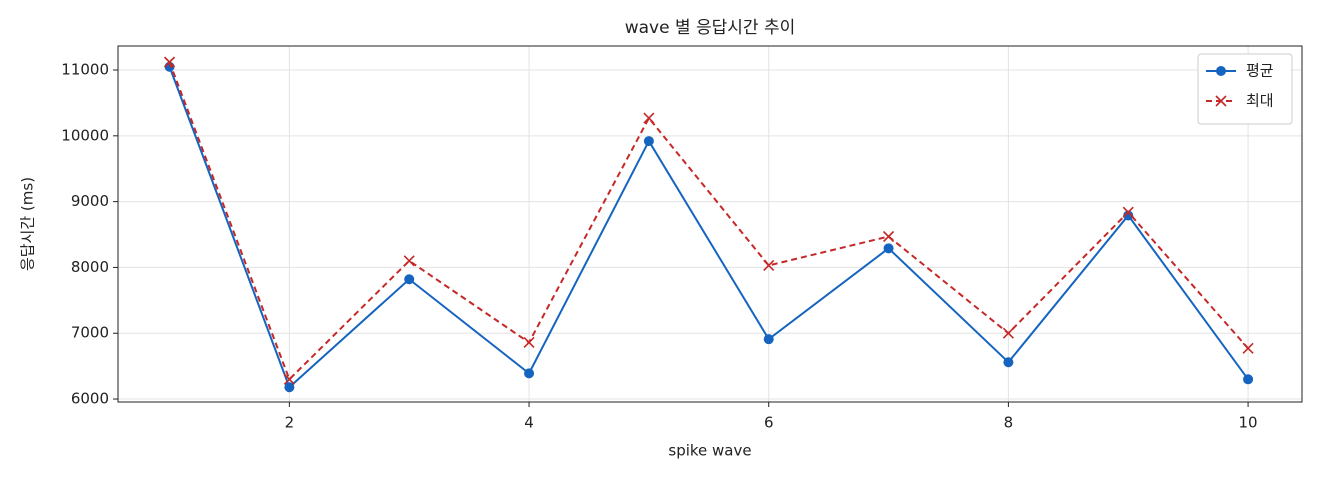  I want to click on y-tick-label: 7000, so click(90, 333).